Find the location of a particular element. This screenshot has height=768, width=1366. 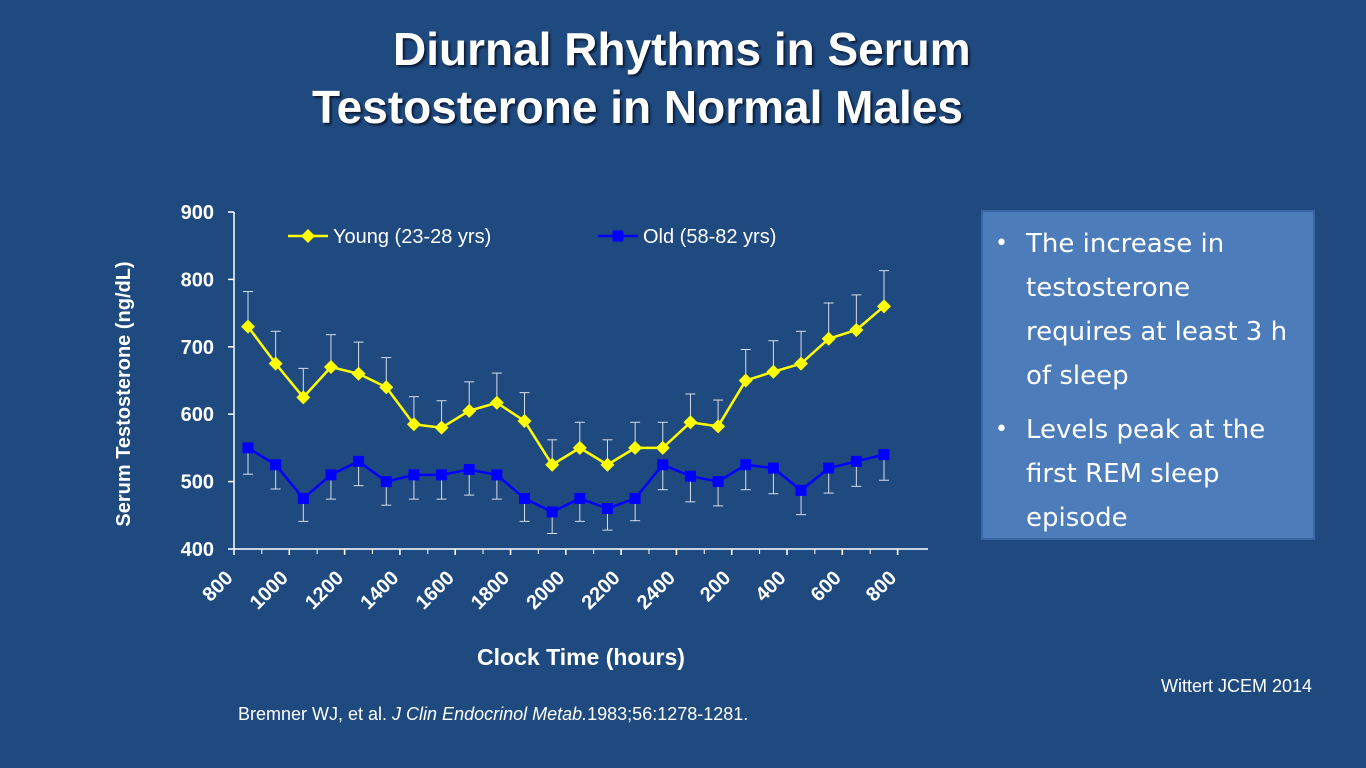

x-tick-label: 400 is located at coordinates (770, 586).